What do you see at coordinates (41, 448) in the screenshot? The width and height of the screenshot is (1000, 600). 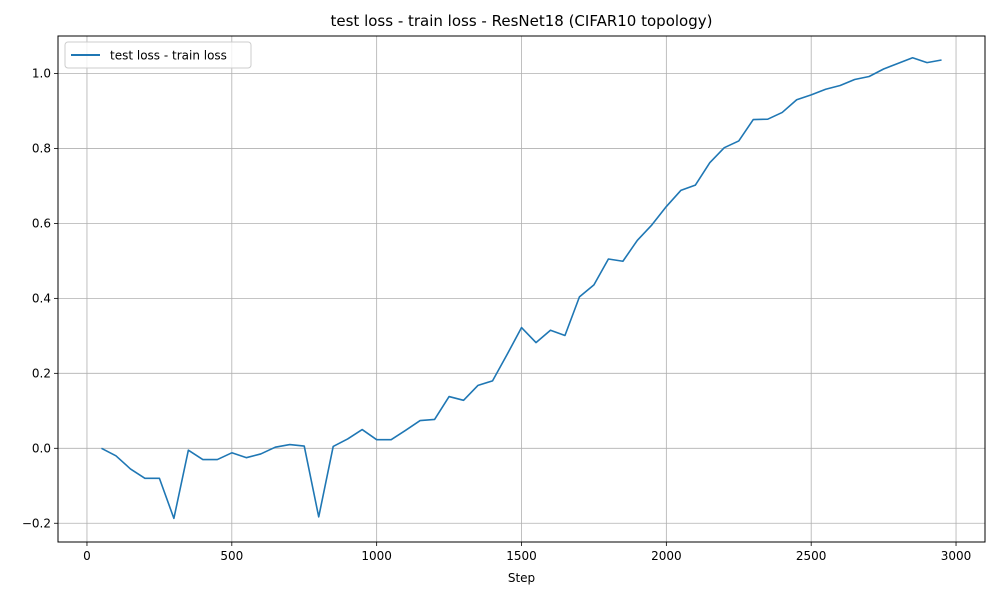 I see `y-tick-label: 0.0` at bounding box center [41, 448].